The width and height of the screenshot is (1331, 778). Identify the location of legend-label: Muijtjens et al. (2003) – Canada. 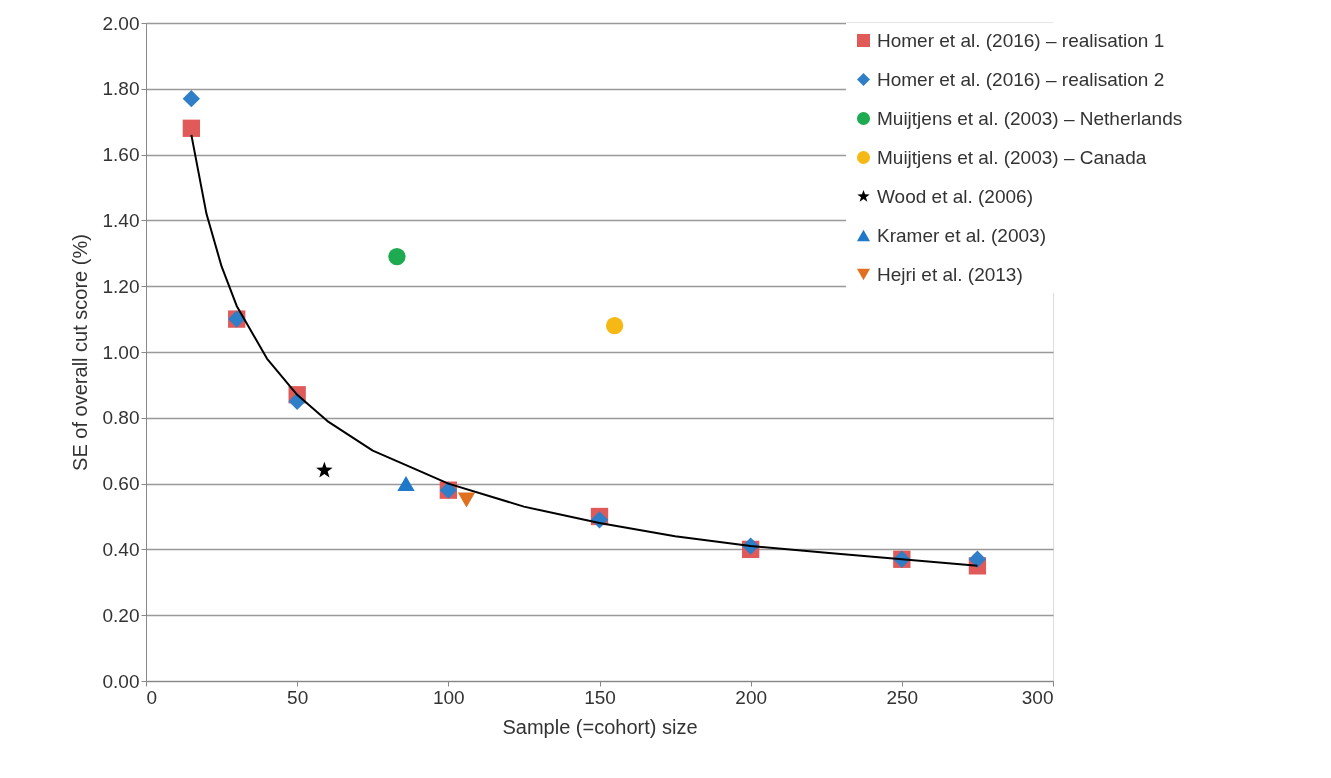
(1012, 157).